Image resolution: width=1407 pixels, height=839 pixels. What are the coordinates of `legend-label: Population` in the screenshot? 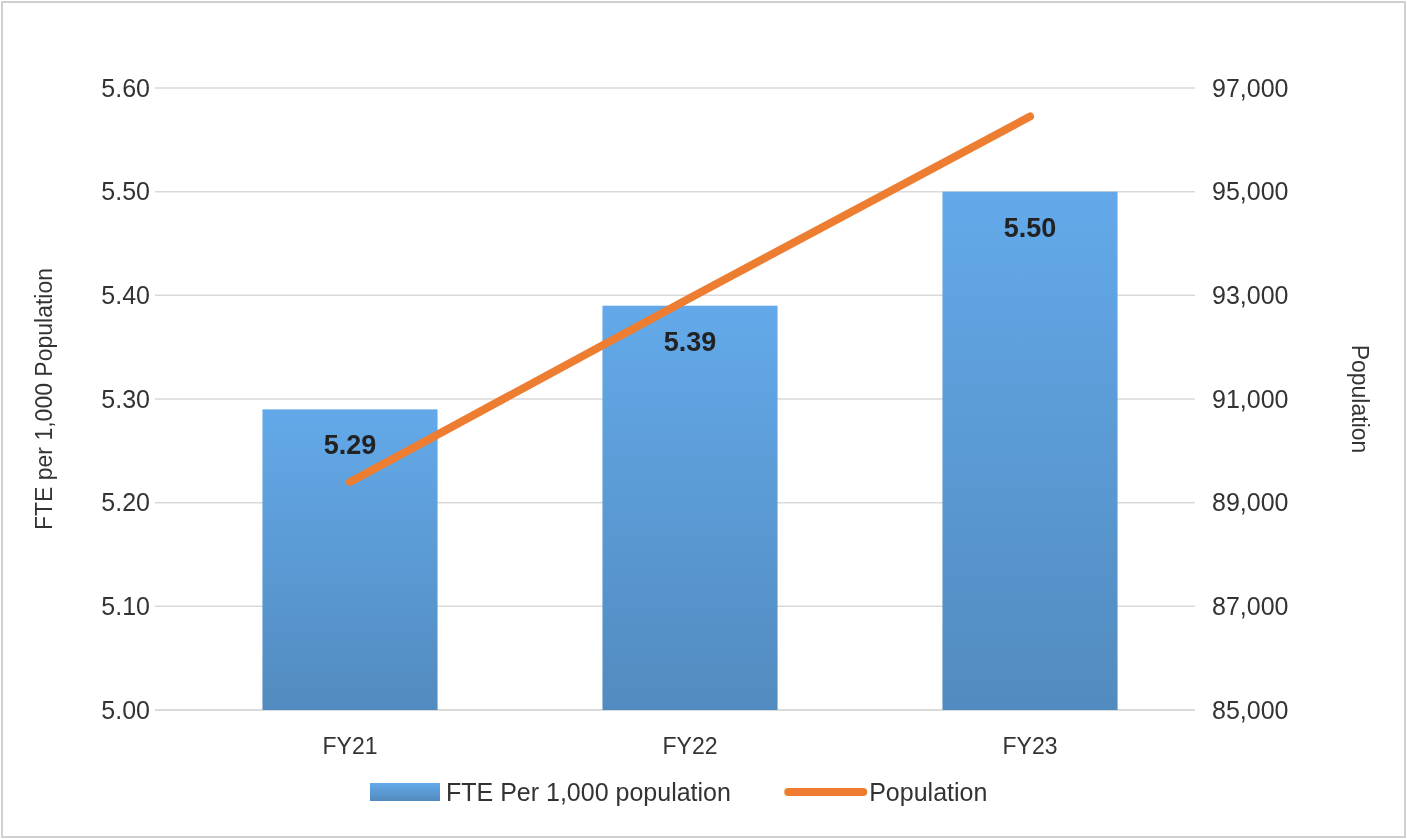 It's located at (928, 791).